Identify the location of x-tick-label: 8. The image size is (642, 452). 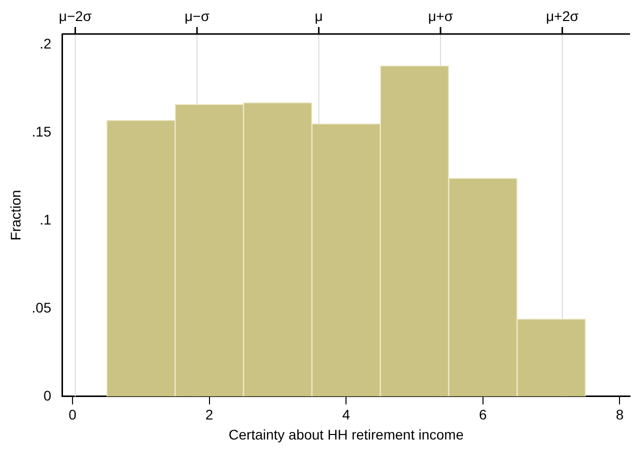
(620, 414).